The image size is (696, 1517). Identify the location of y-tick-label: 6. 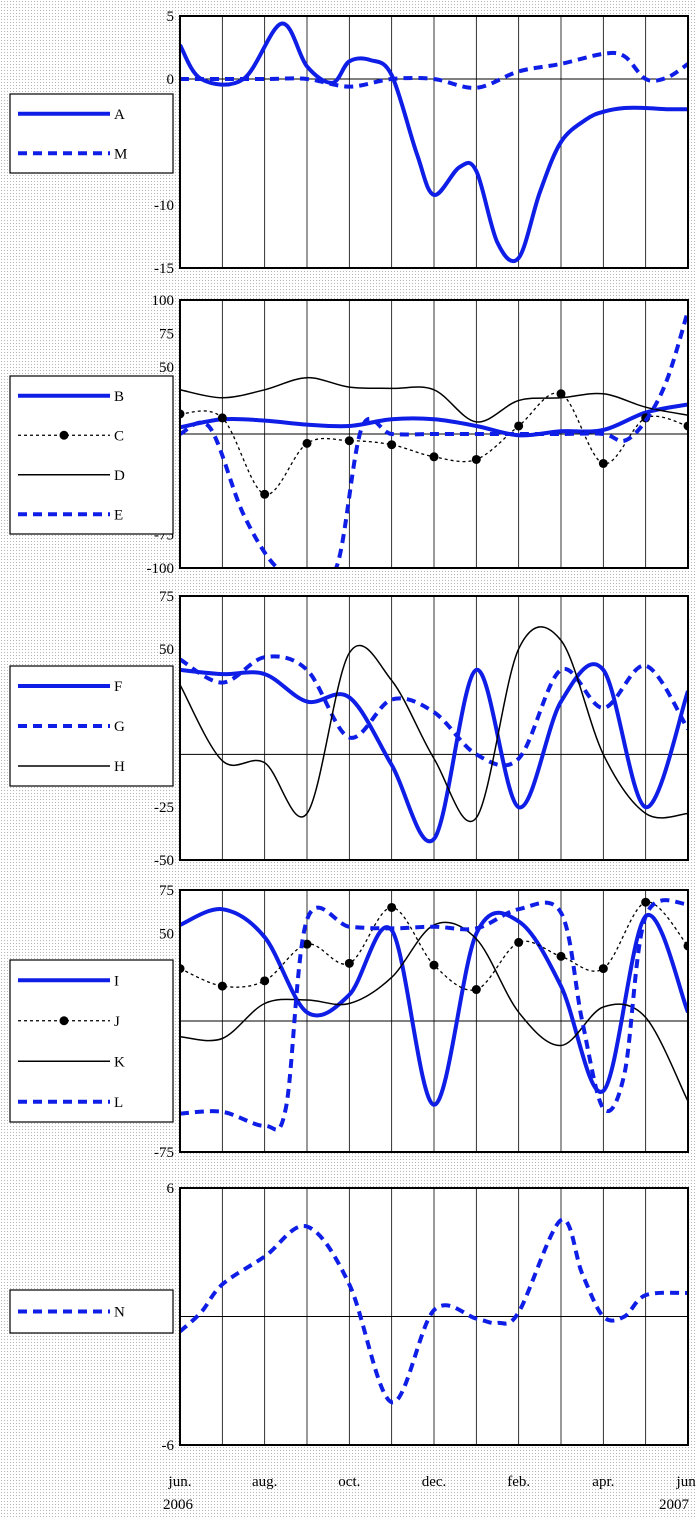
(171, 1189).